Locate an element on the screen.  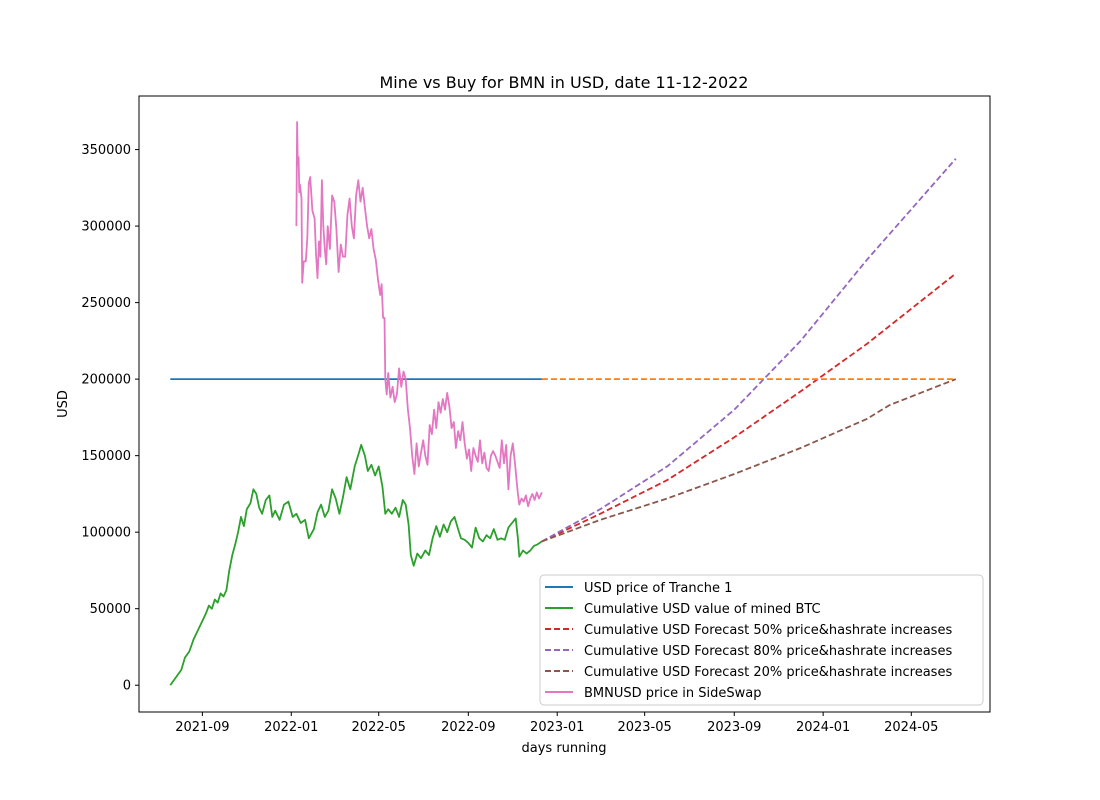
legend-label: Cumulative USD value of mined BTC is located at coordinates (702, 609).